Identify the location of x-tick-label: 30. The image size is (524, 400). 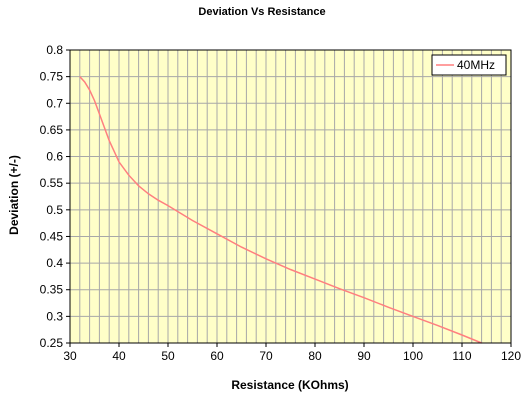
(70, 356).